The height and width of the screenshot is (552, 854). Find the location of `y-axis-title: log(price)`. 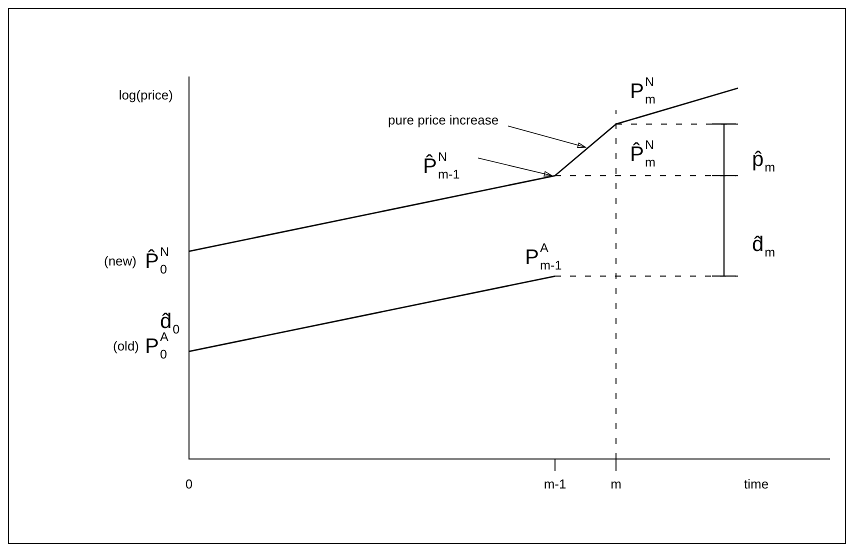

y-axis-title: log(price) is located at coordinates (145, 95).